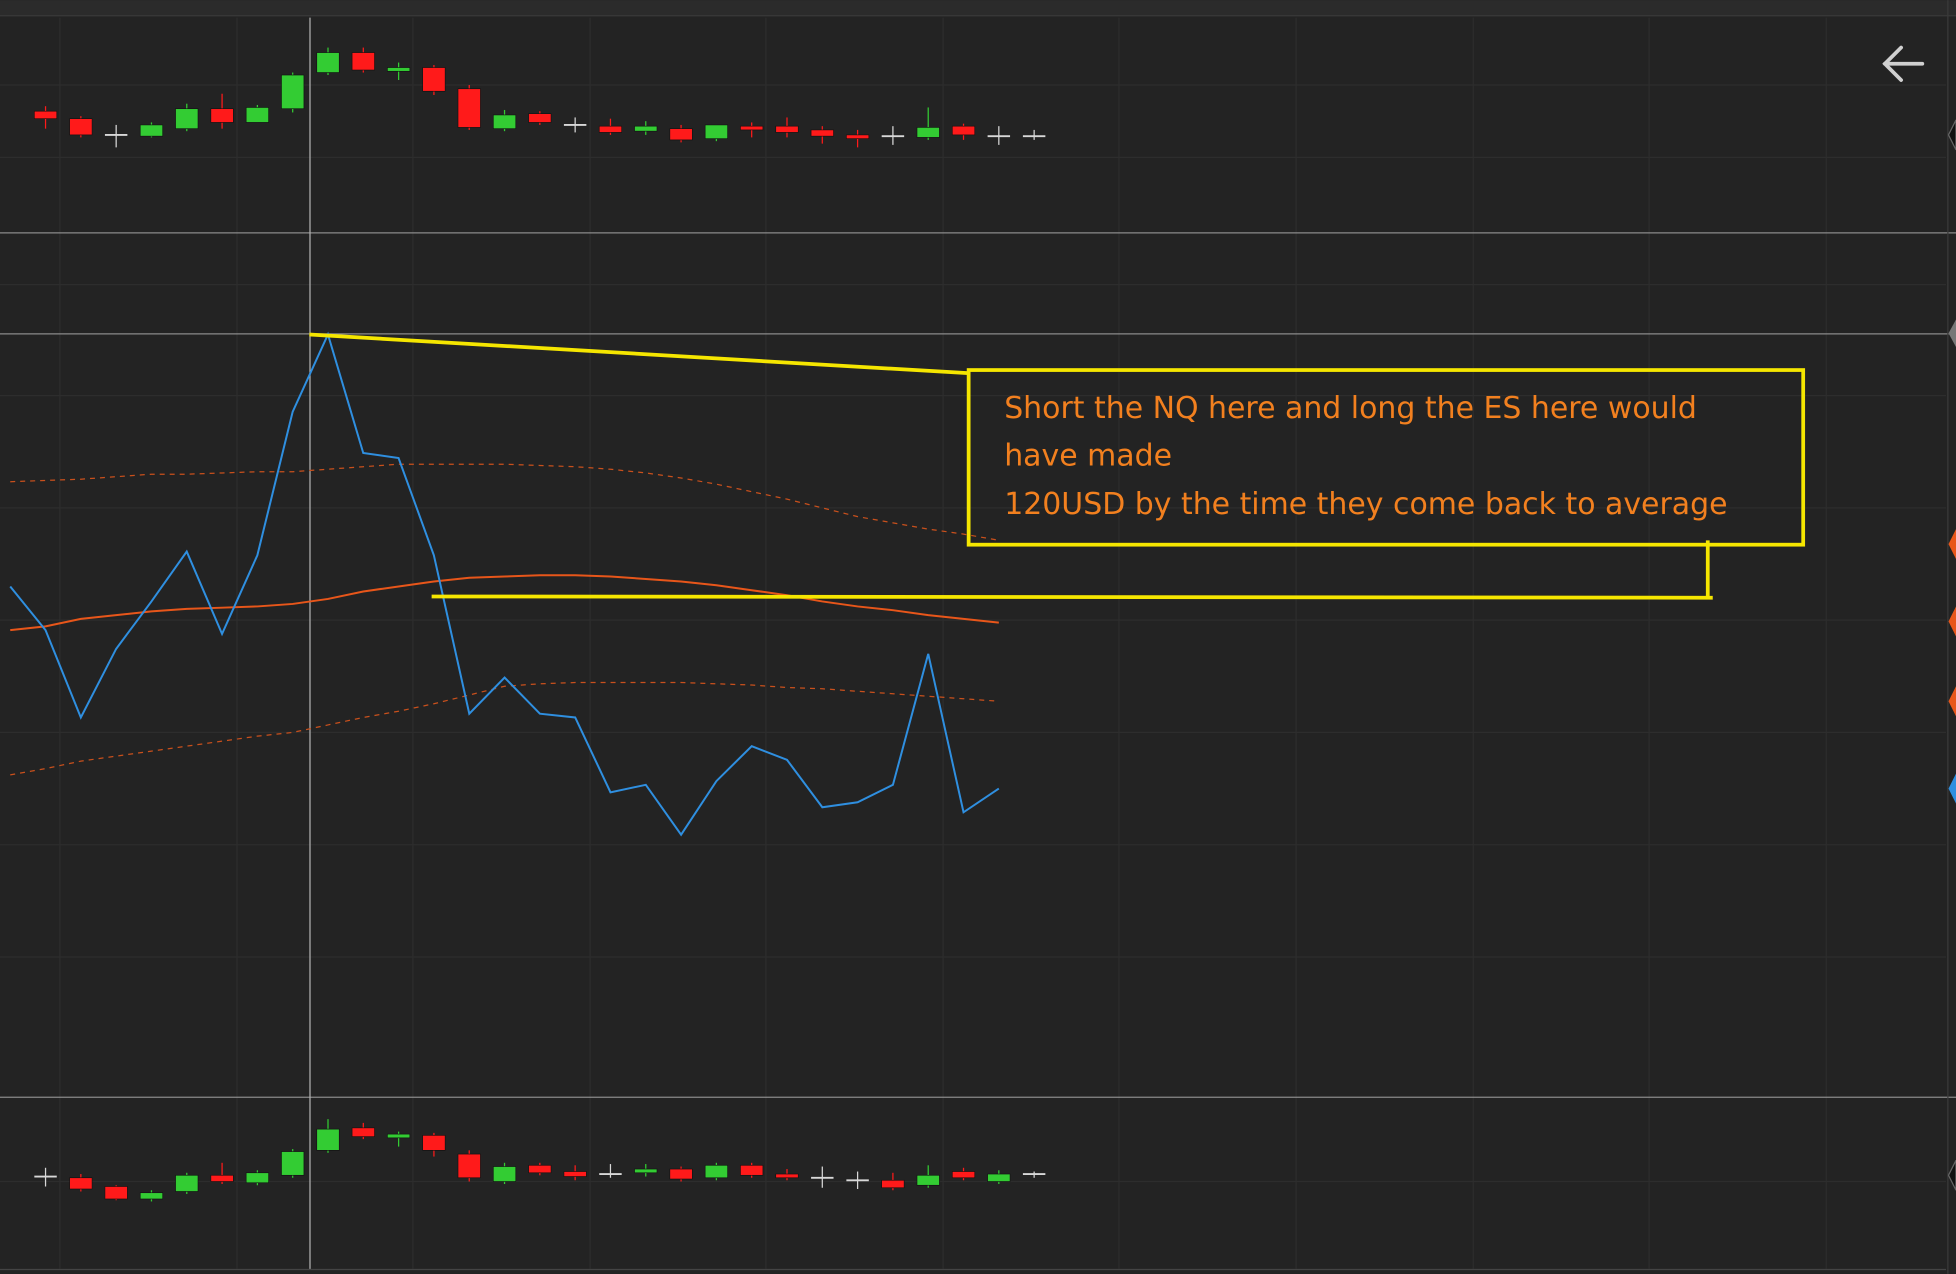  Describe the element at coordinates (1088, 455) in the screenshot. I see `annotation-text: have made` at that location.